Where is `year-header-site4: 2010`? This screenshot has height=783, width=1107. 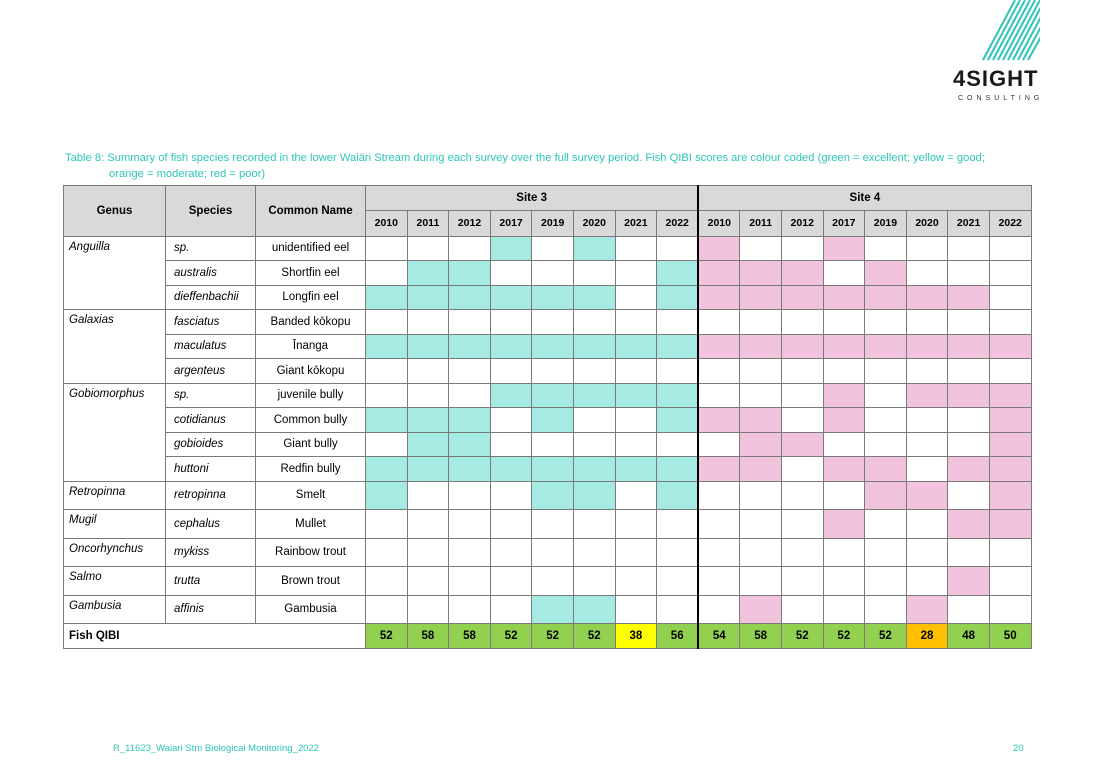
year-header-site4: 2010 is located at coordinates (719, 223).